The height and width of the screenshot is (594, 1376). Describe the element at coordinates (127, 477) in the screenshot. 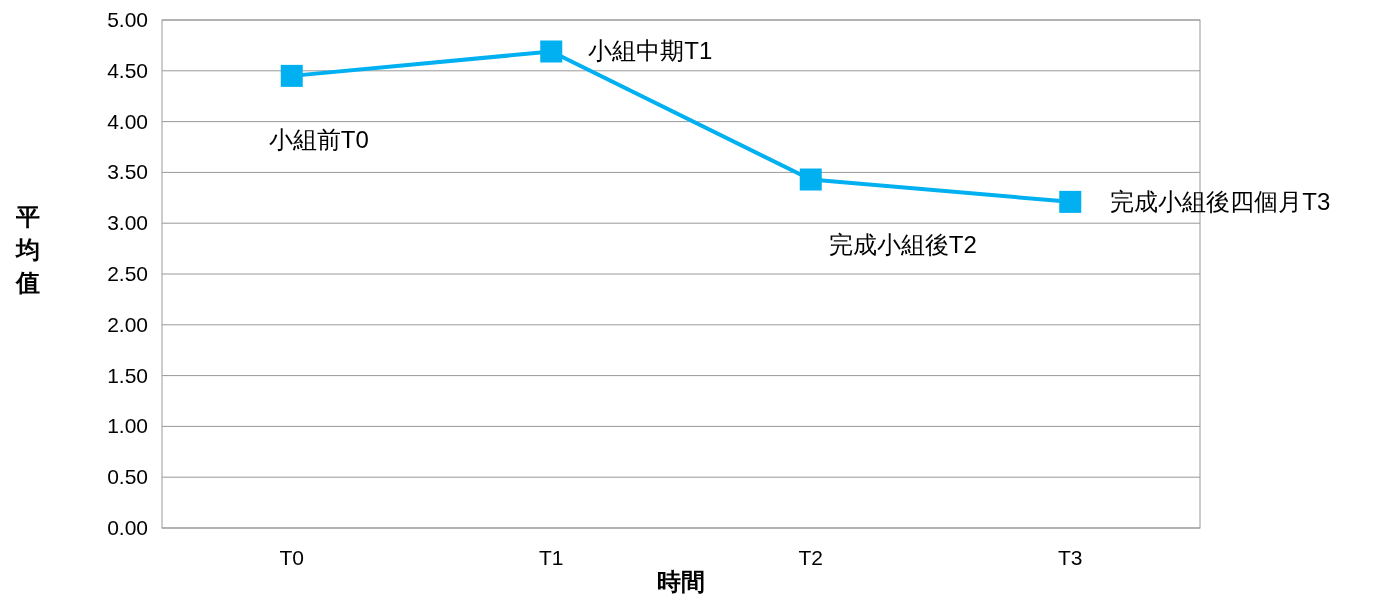

I see `y-tick-label: 0.50` at that location.